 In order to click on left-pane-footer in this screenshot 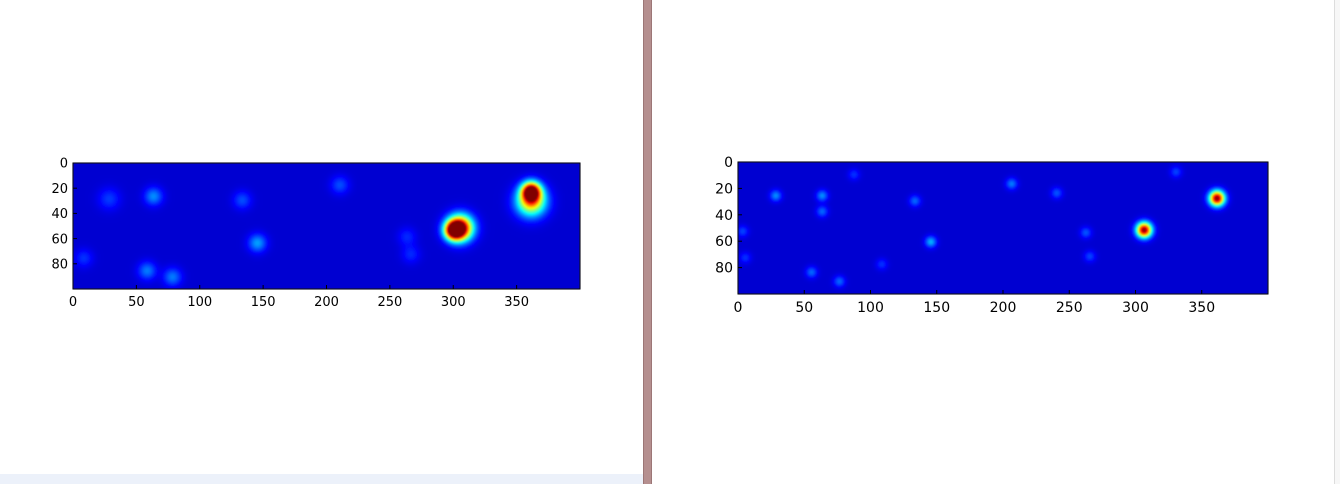, I will do `click(321, 479)`.